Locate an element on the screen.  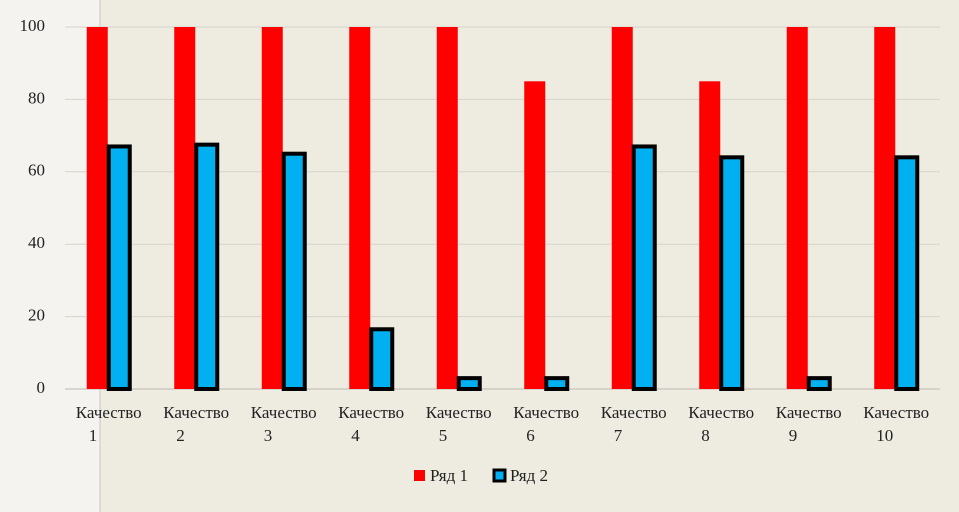
x-tick-label: Качество 8 is located at coordinates (721, 424).